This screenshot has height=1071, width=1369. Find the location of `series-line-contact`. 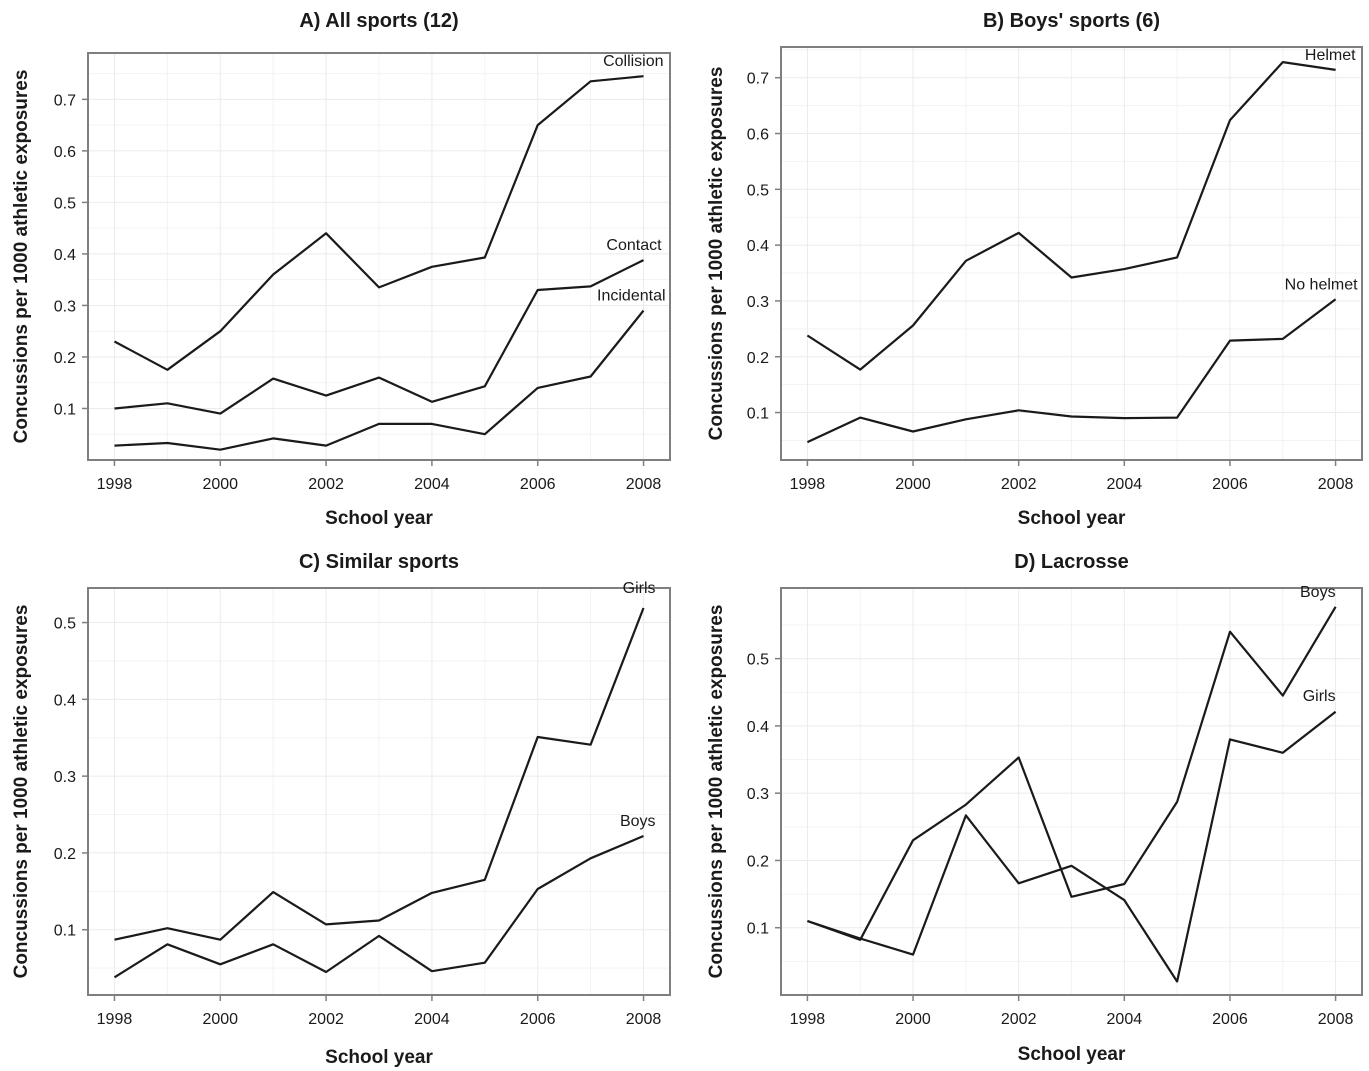

series-line-contact is located at coordinates (379, 337).